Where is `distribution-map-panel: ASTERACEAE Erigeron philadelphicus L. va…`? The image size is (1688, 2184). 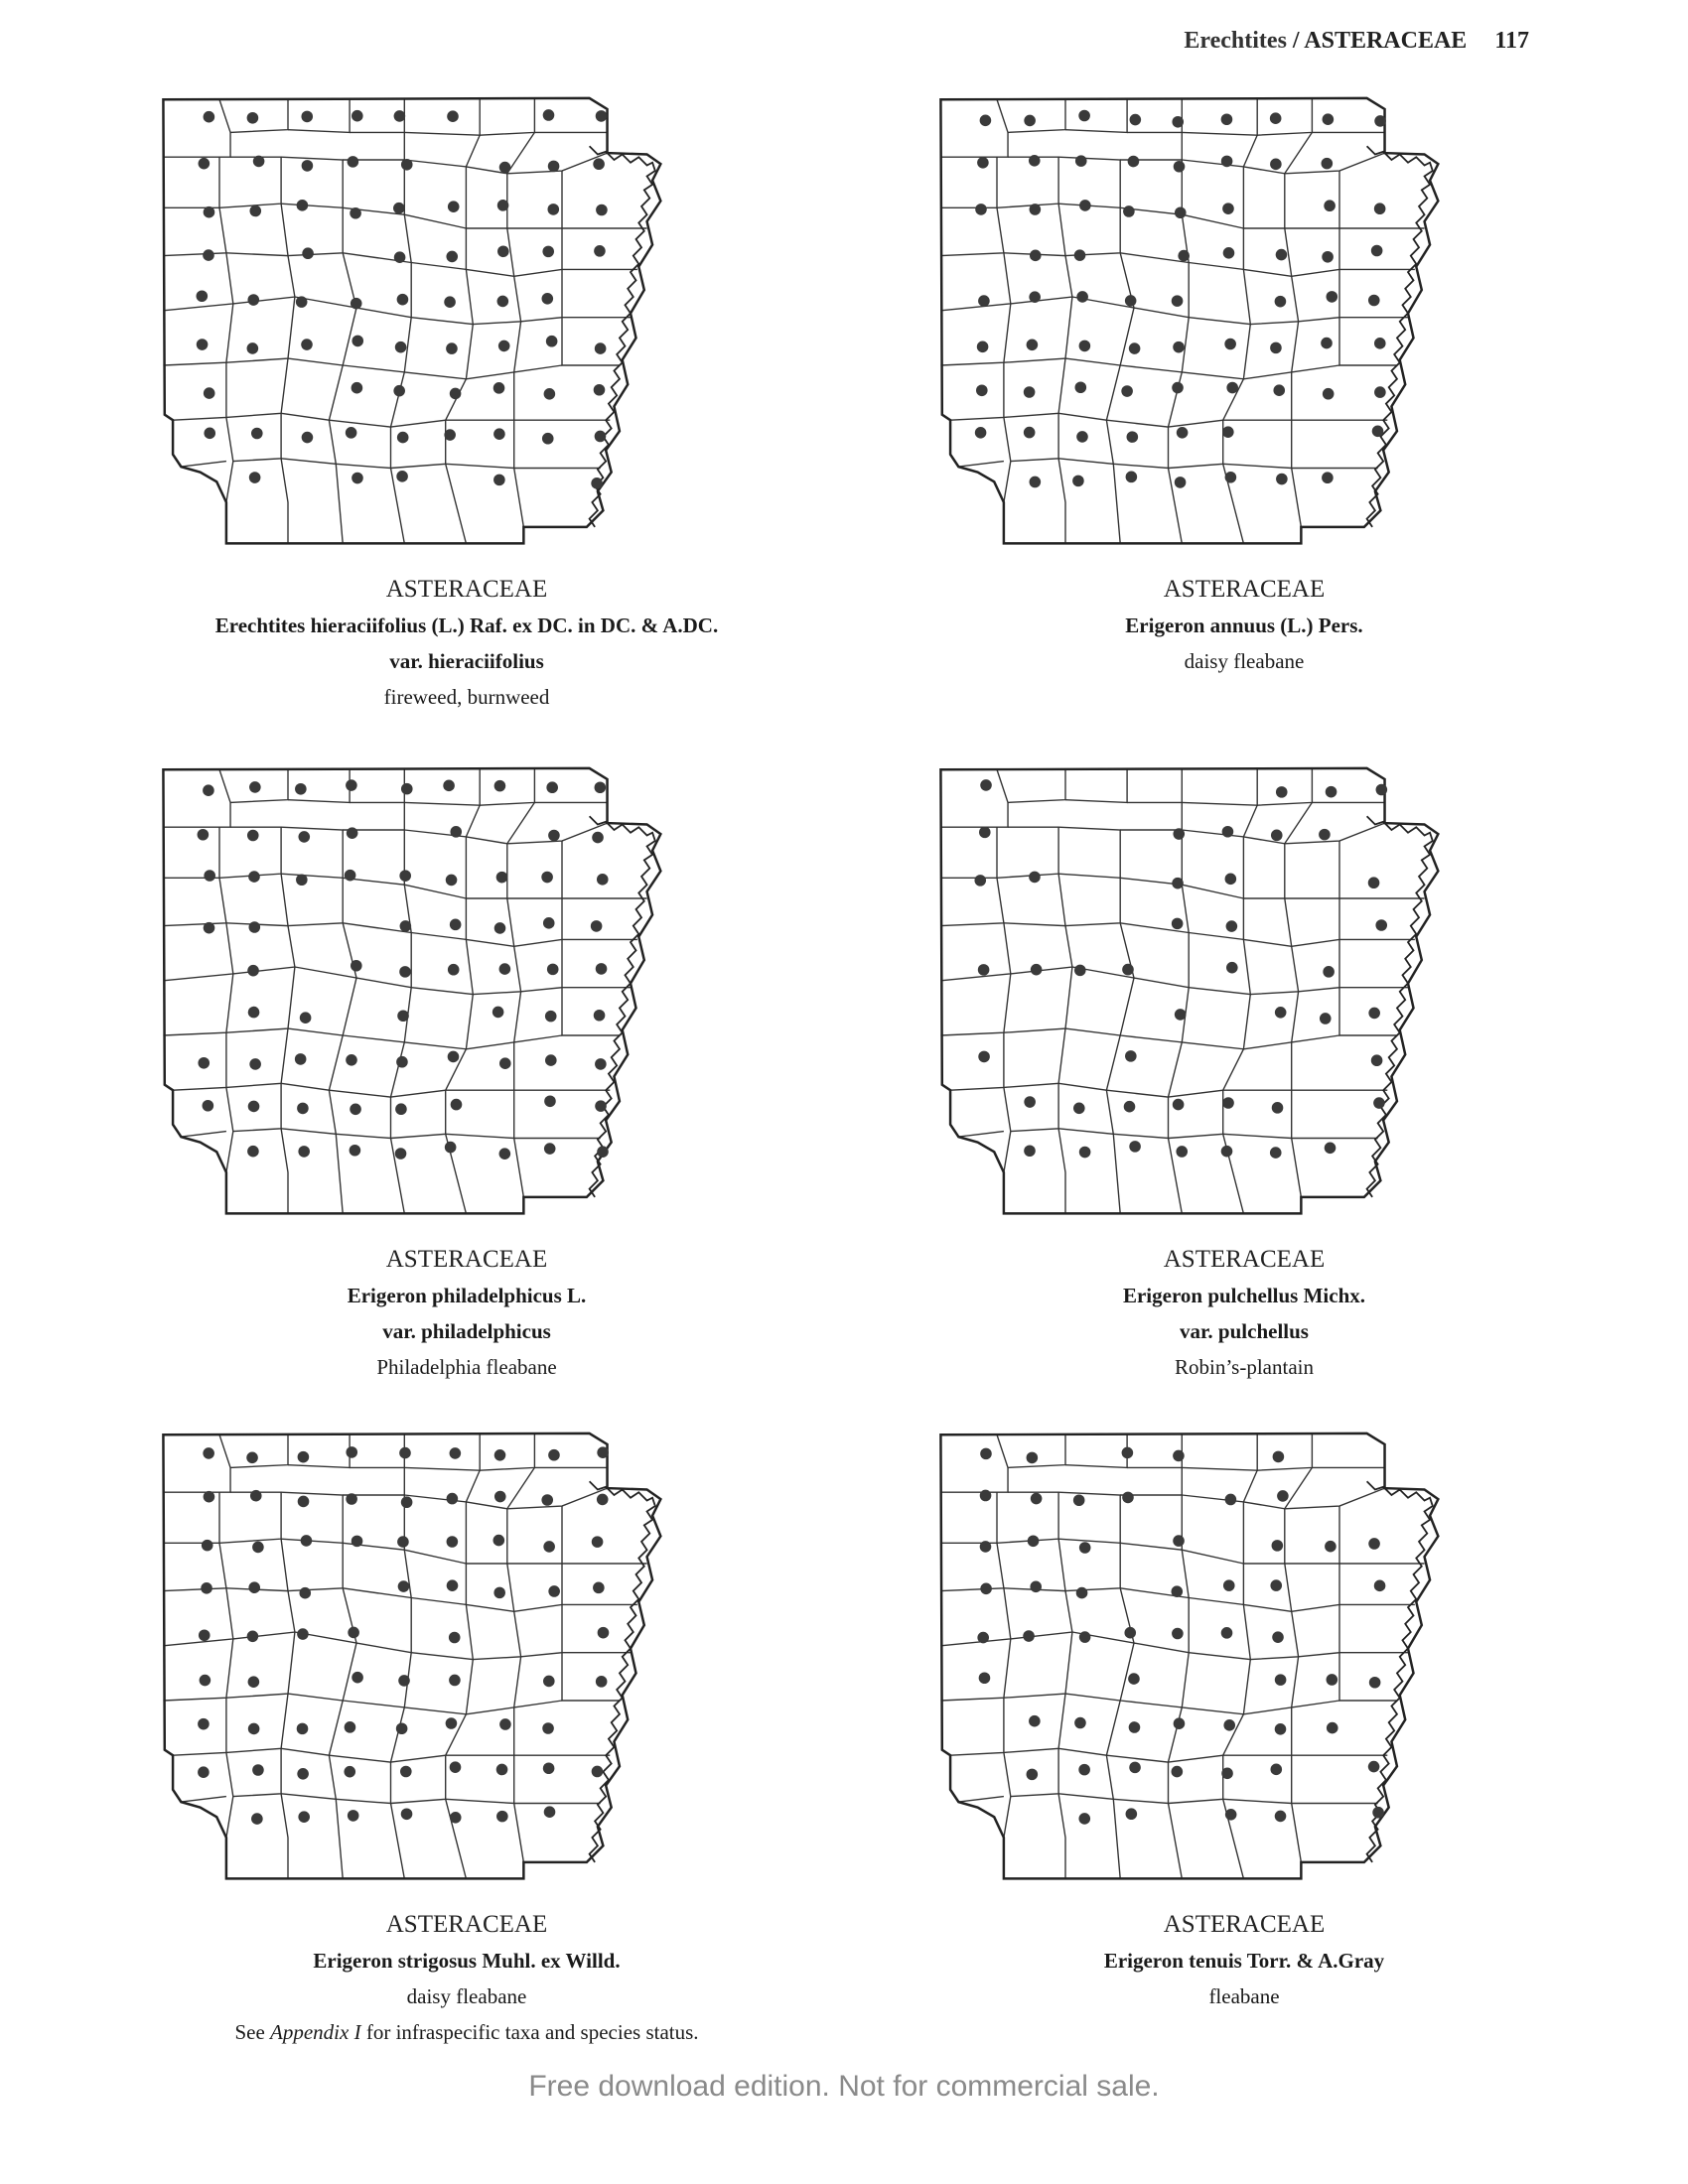
distribution-map-panel: ASTERACEAE Erigeron philadelphicus L. va… is located at coordinates (466, 1077).